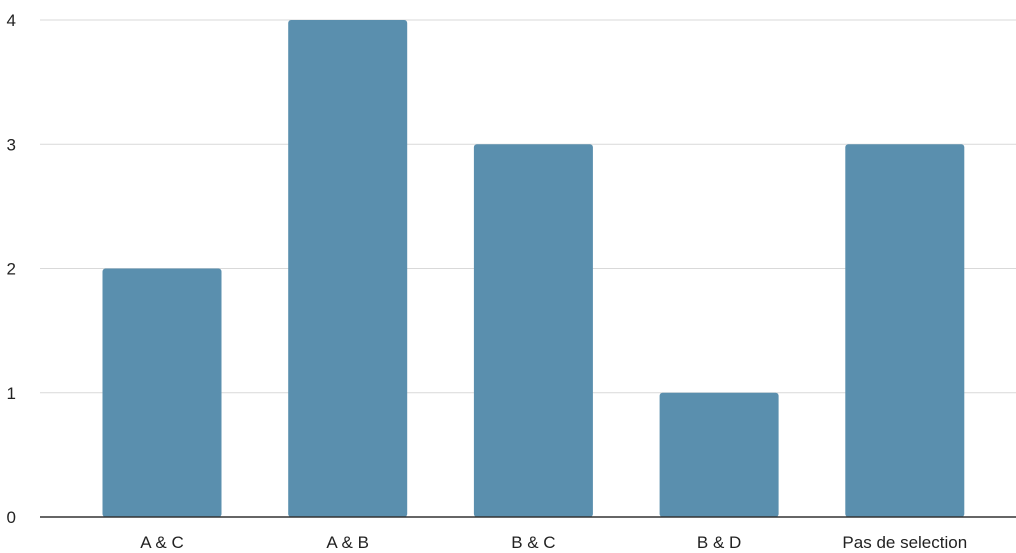 Image resolution: width=1016 pixels, height=553 pixels. I want to click on y-axis-tick-labels: 0 1 2 3 4, so click(11, 269).